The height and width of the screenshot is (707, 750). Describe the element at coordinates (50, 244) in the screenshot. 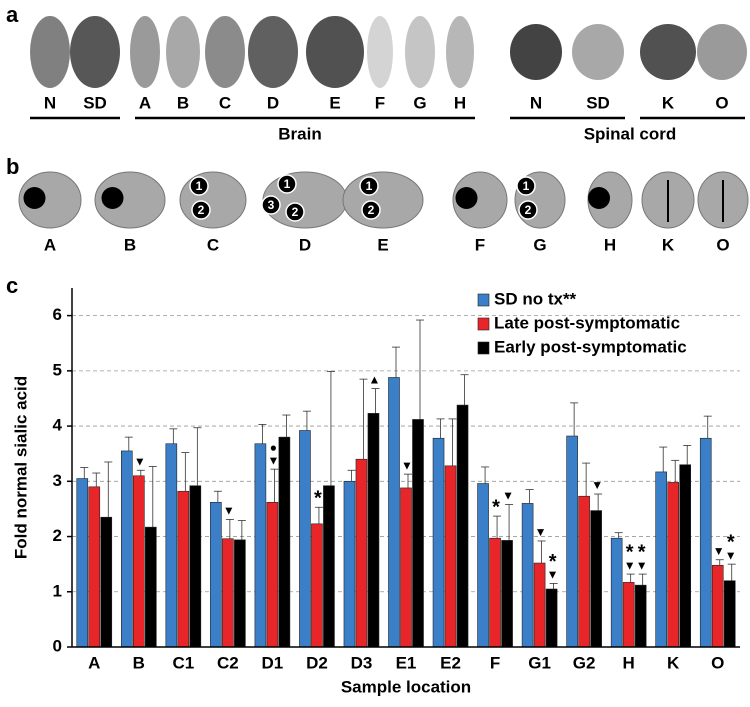

I see `brain-label: A` at that location.